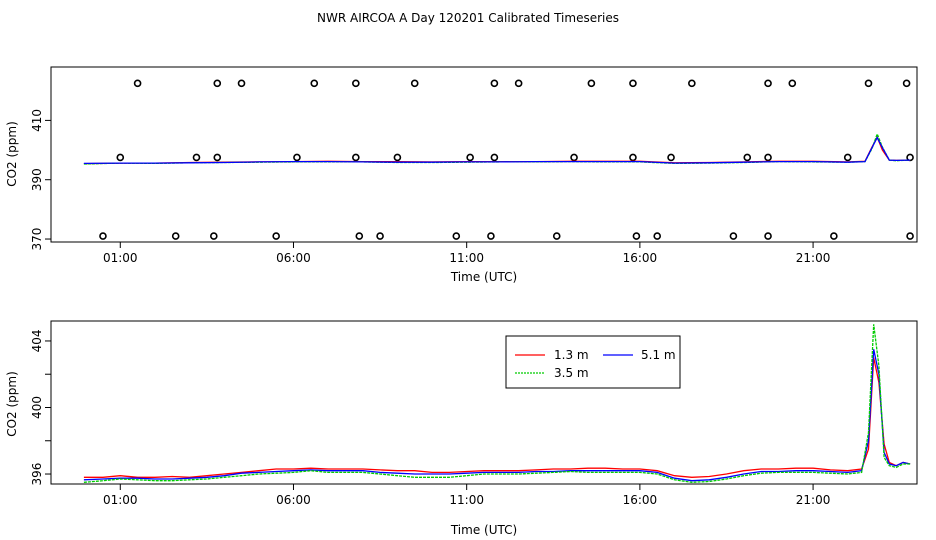 The image size is (936, 540). What do you see at coordinates (640, 500) in the screenshot?
I see `bottom-x-tick-label: 16:00` at bounding box center [640, 500].